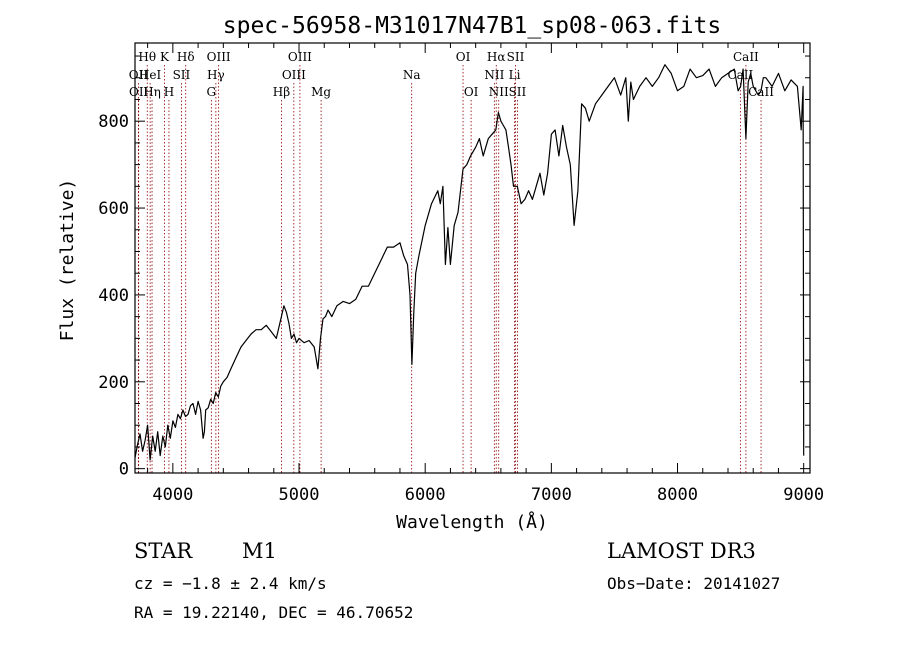 The width and height of the screenshot is (900, 649). What do you see at coordinates (425, 495) in the screenshot?
I see `x-tick-label-6000: 6000` at bounding box center [425, 495].